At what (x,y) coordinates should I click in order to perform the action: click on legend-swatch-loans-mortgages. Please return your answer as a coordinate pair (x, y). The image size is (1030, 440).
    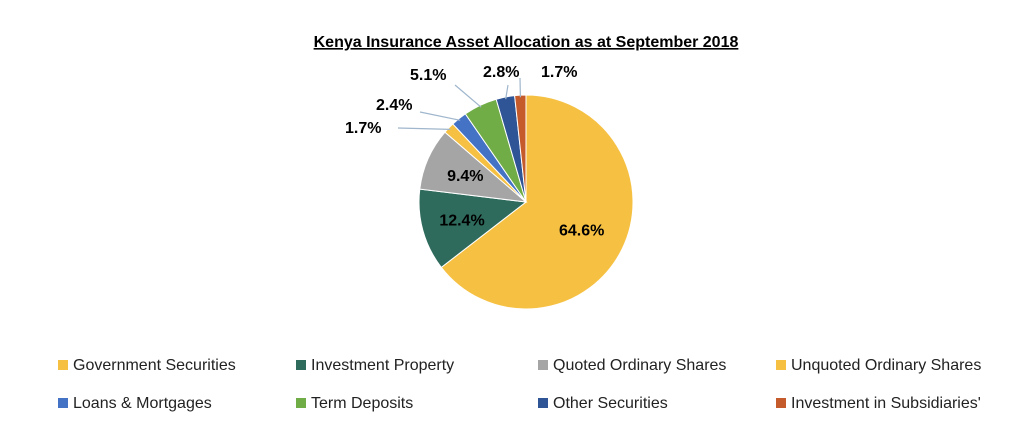
    Looking at the image, I should click on (63, 403).